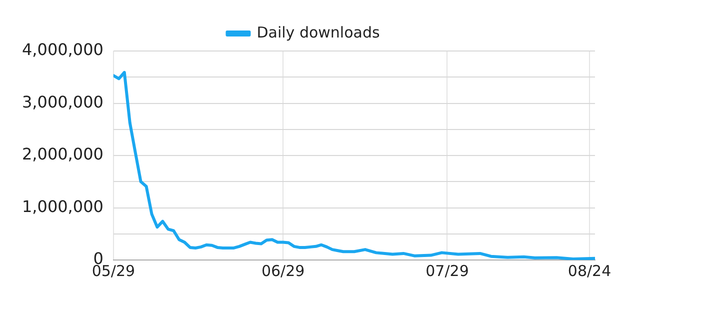 The image size is (723, 322). Describe the element at coordinates (447, 271) in the screenshot. I see `x-tick-label: 07/29` at that location.